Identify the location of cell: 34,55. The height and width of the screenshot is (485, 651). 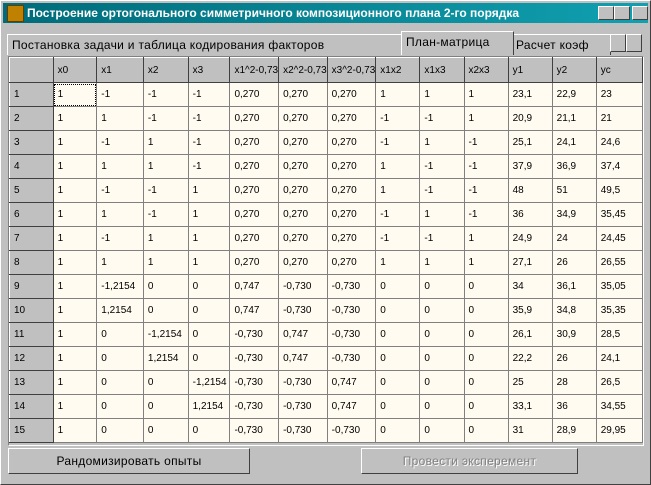
(619, 406).